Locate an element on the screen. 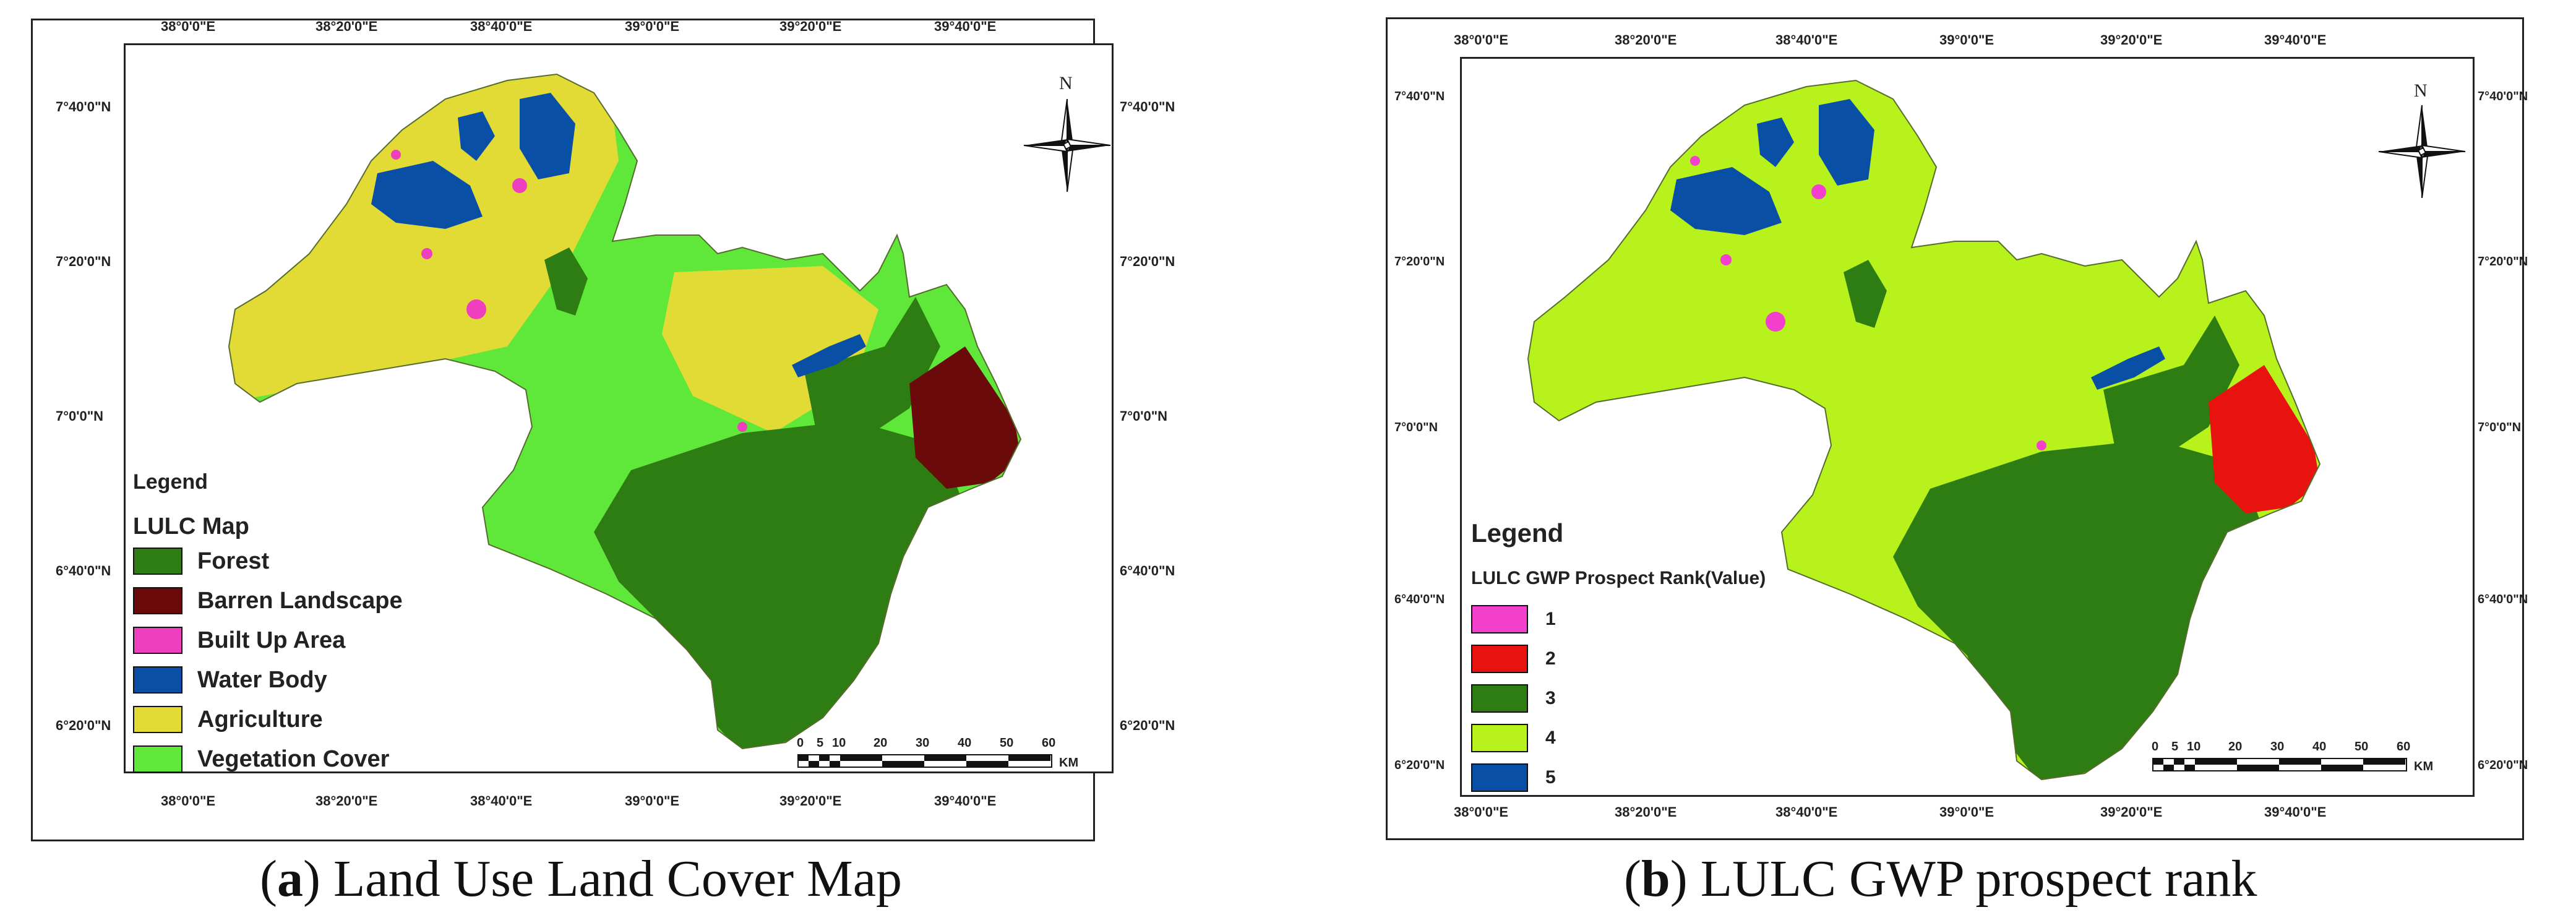 This screenshot has width=2576, height=915. right-scale-number: 50 is located at coordinates (2362, 747).